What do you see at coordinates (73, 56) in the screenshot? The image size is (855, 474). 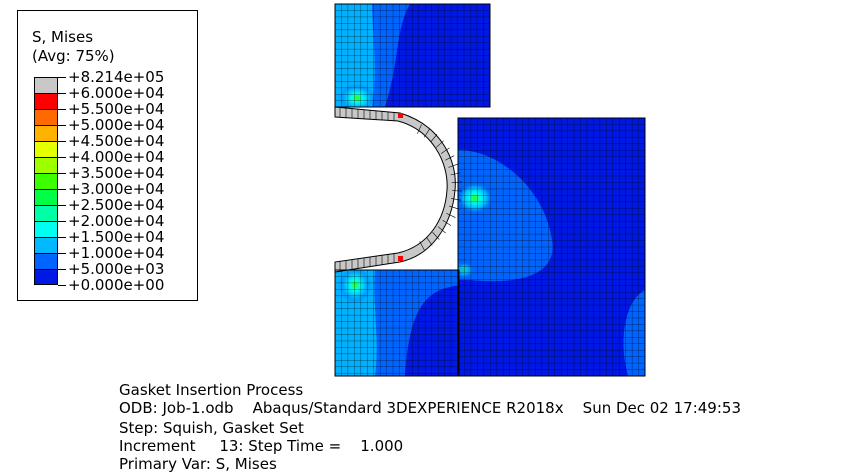 I see `legend-averaging: (Avg: 75%)` at bounding box center [73, 56].